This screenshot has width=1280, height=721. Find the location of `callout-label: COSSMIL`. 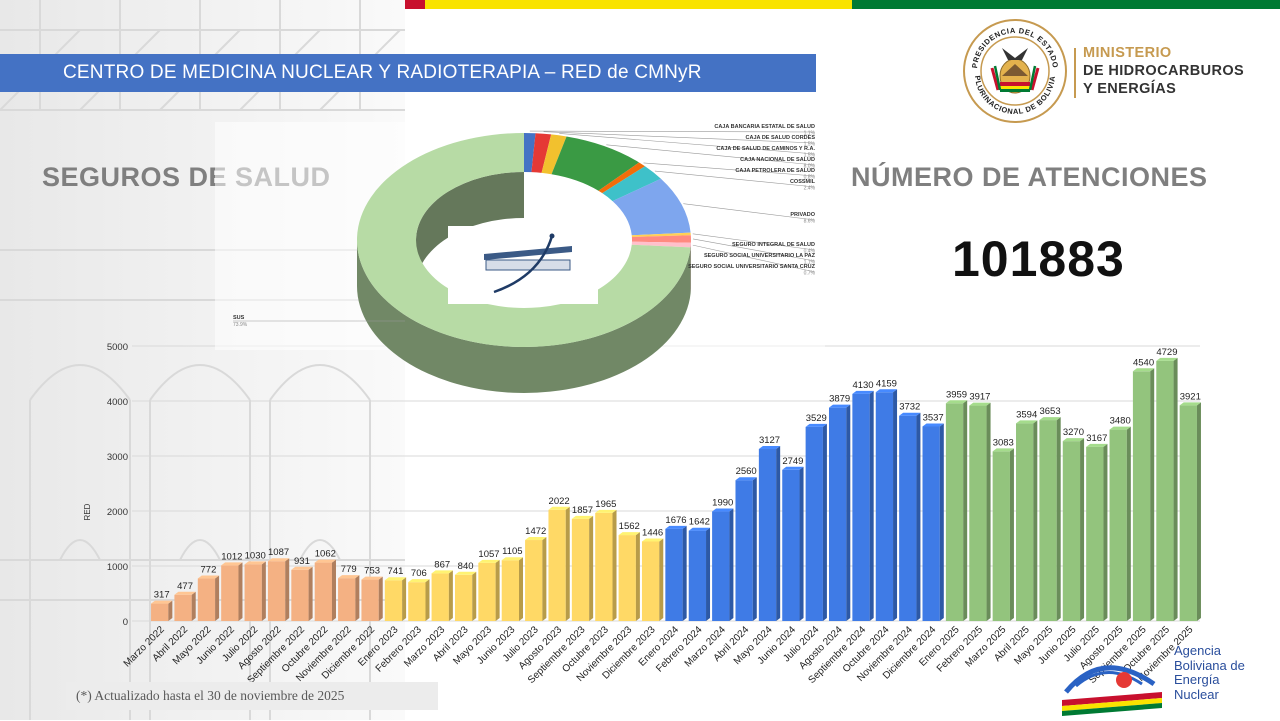

callout-label: COSSMIL is located at coordinates (803, 182).